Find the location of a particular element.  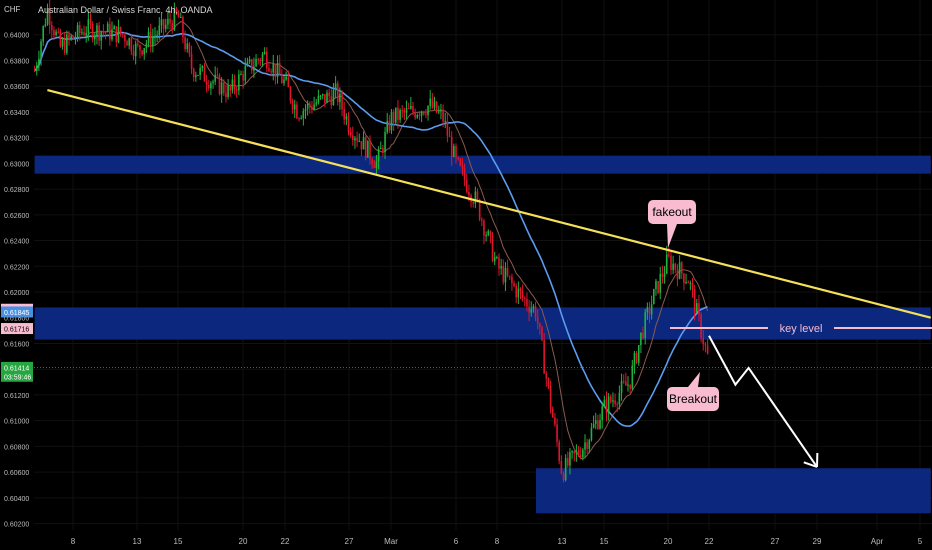

time-tick-label: 8 is located at coordinates (497, 541).